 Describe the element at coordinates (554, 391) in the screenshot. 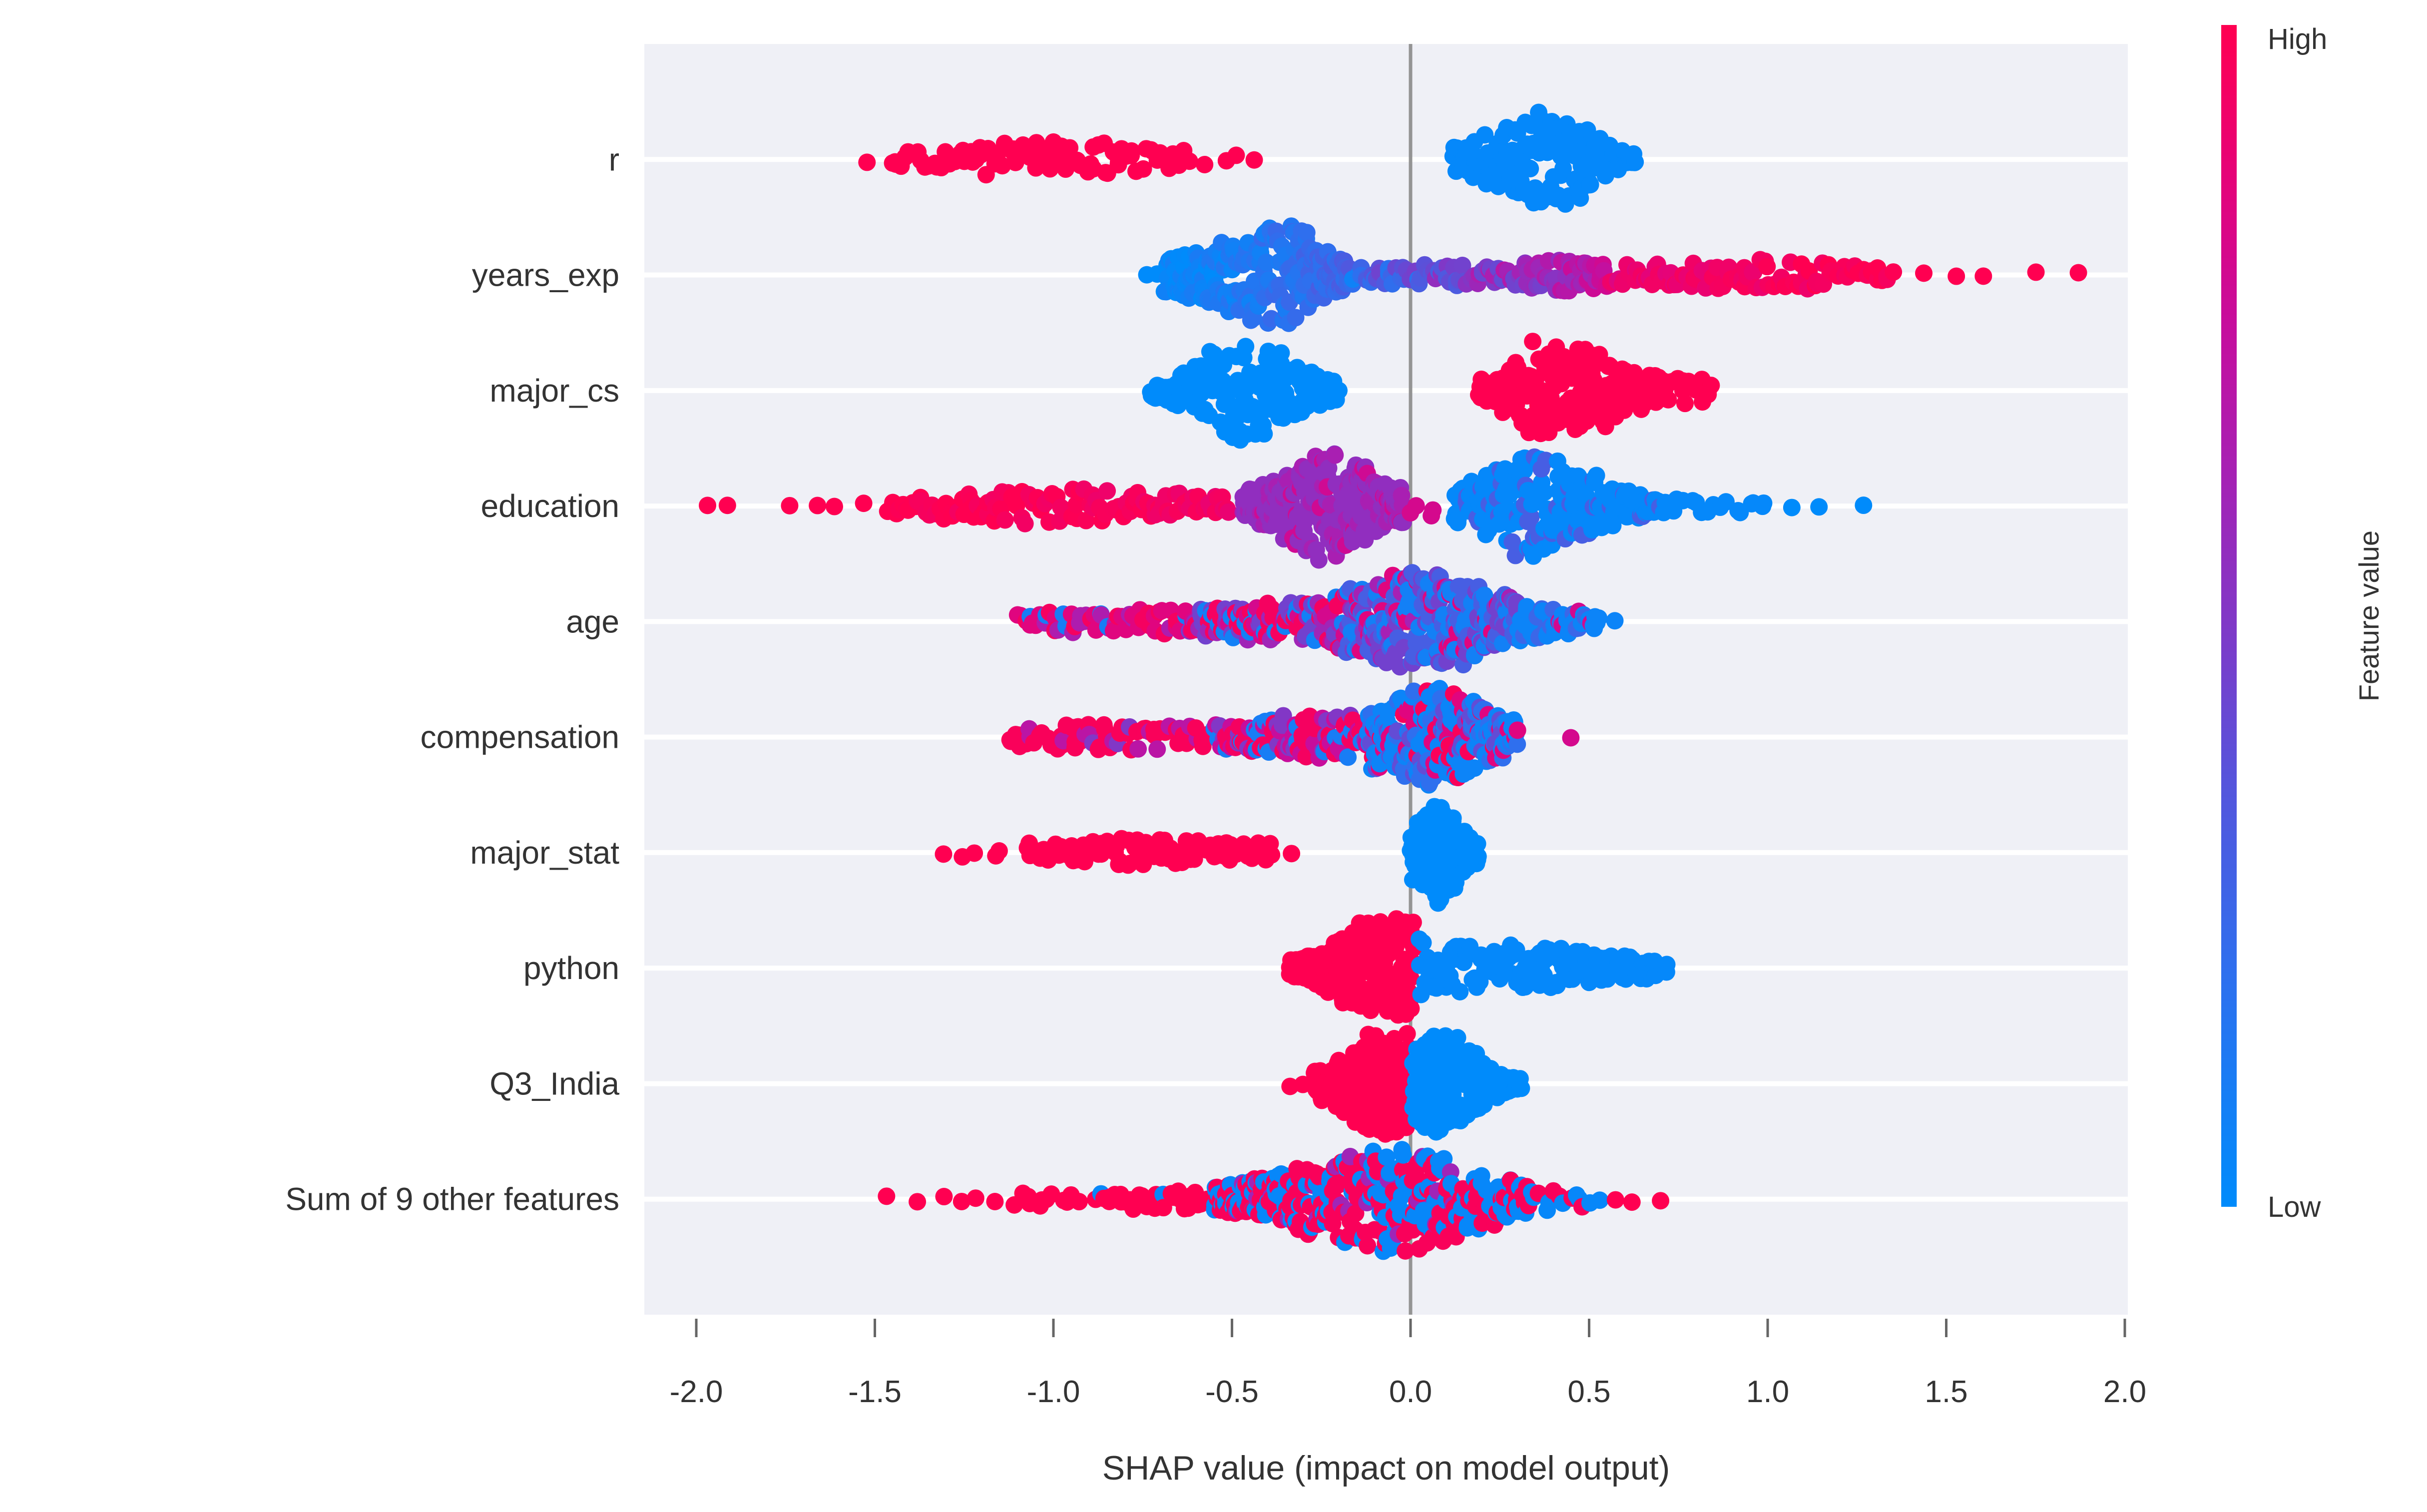

I see `feature-label: major_cs` at that location.